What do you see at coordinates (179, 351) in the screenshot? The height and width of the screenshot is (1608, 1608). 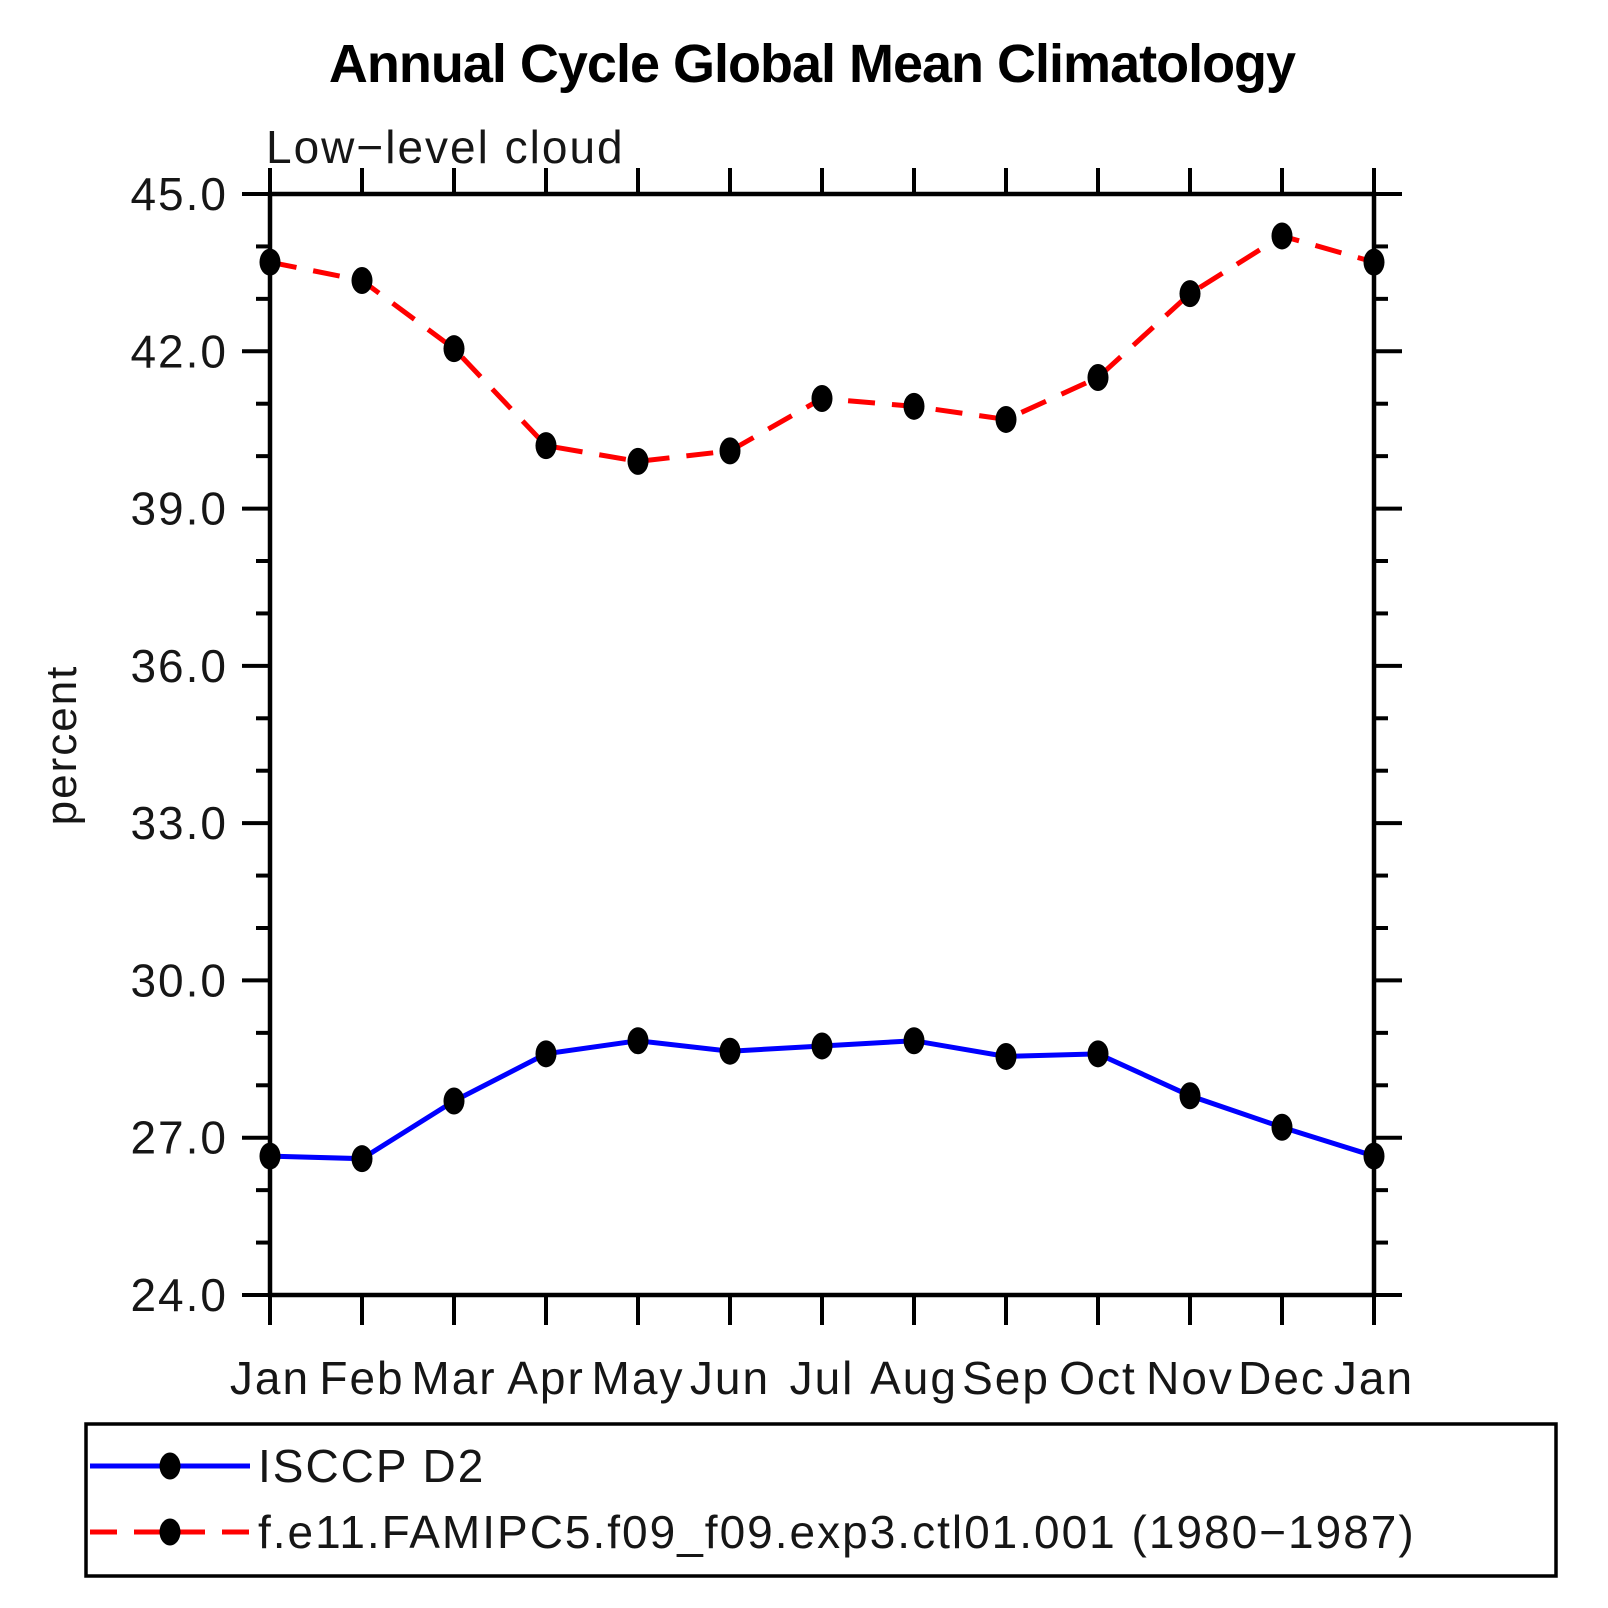 I see `y-tick-label: 42.0` at bounding box center [179, 351].